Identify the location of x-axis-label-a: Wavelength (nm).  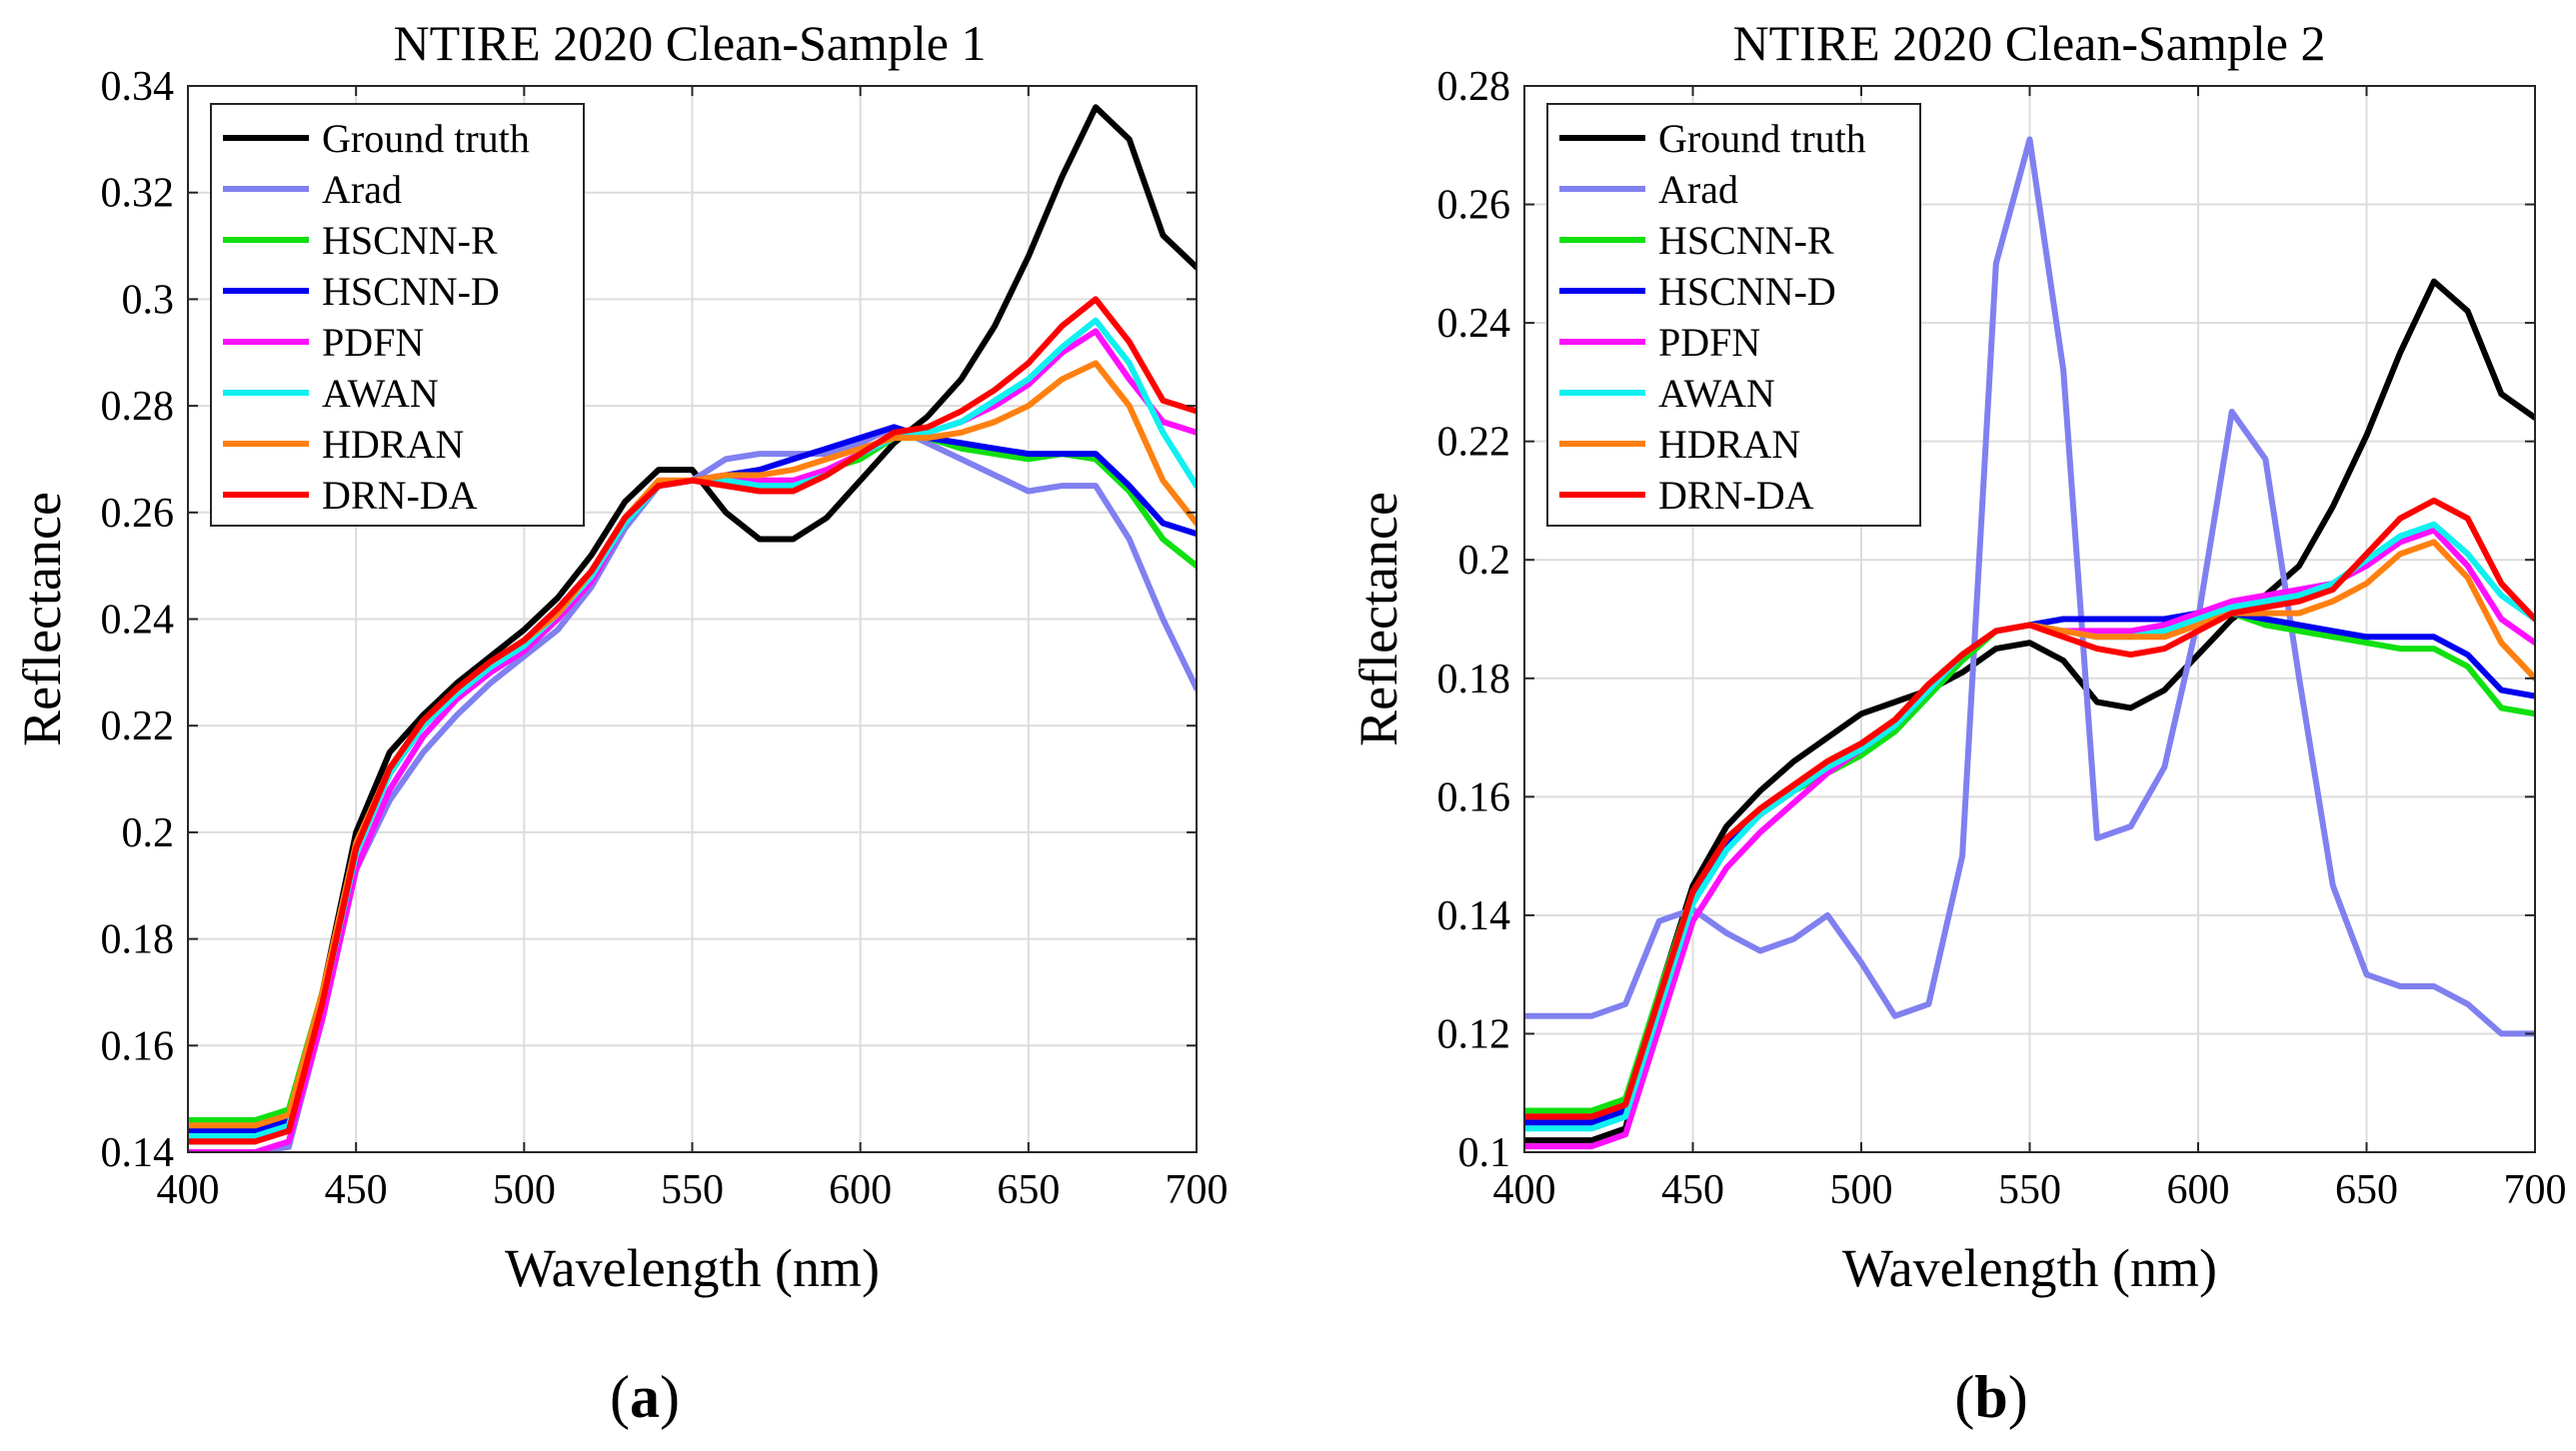
(692, 1268).